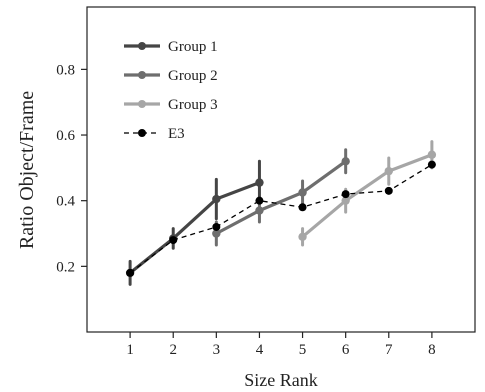 This screenshot has width=485, height=392. I want to click on x-tick-label: 1, so click(130, 350).